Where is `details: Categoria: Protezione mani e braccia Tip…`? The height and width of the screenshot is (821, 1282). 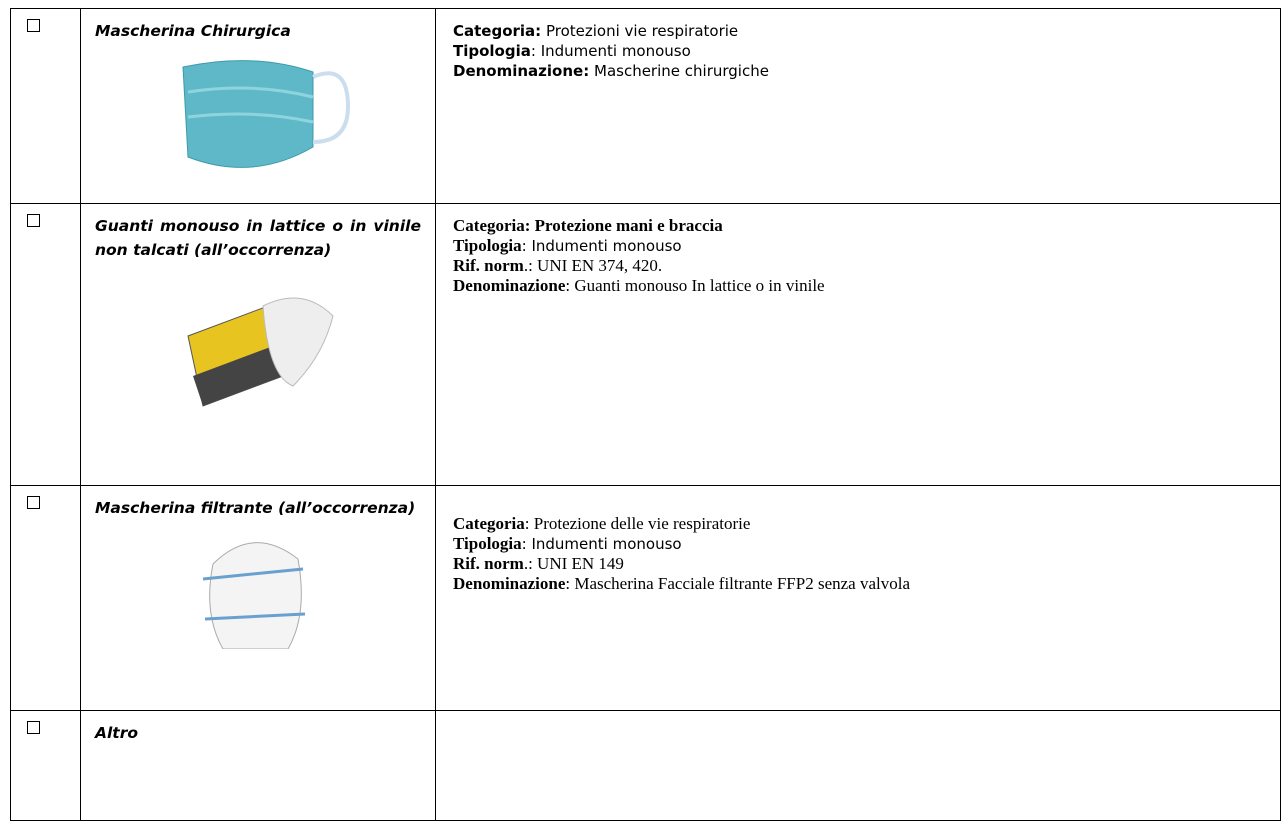
details: Categoria: Protezione mani e braccia Tip… is located at coordinates (866, 256).